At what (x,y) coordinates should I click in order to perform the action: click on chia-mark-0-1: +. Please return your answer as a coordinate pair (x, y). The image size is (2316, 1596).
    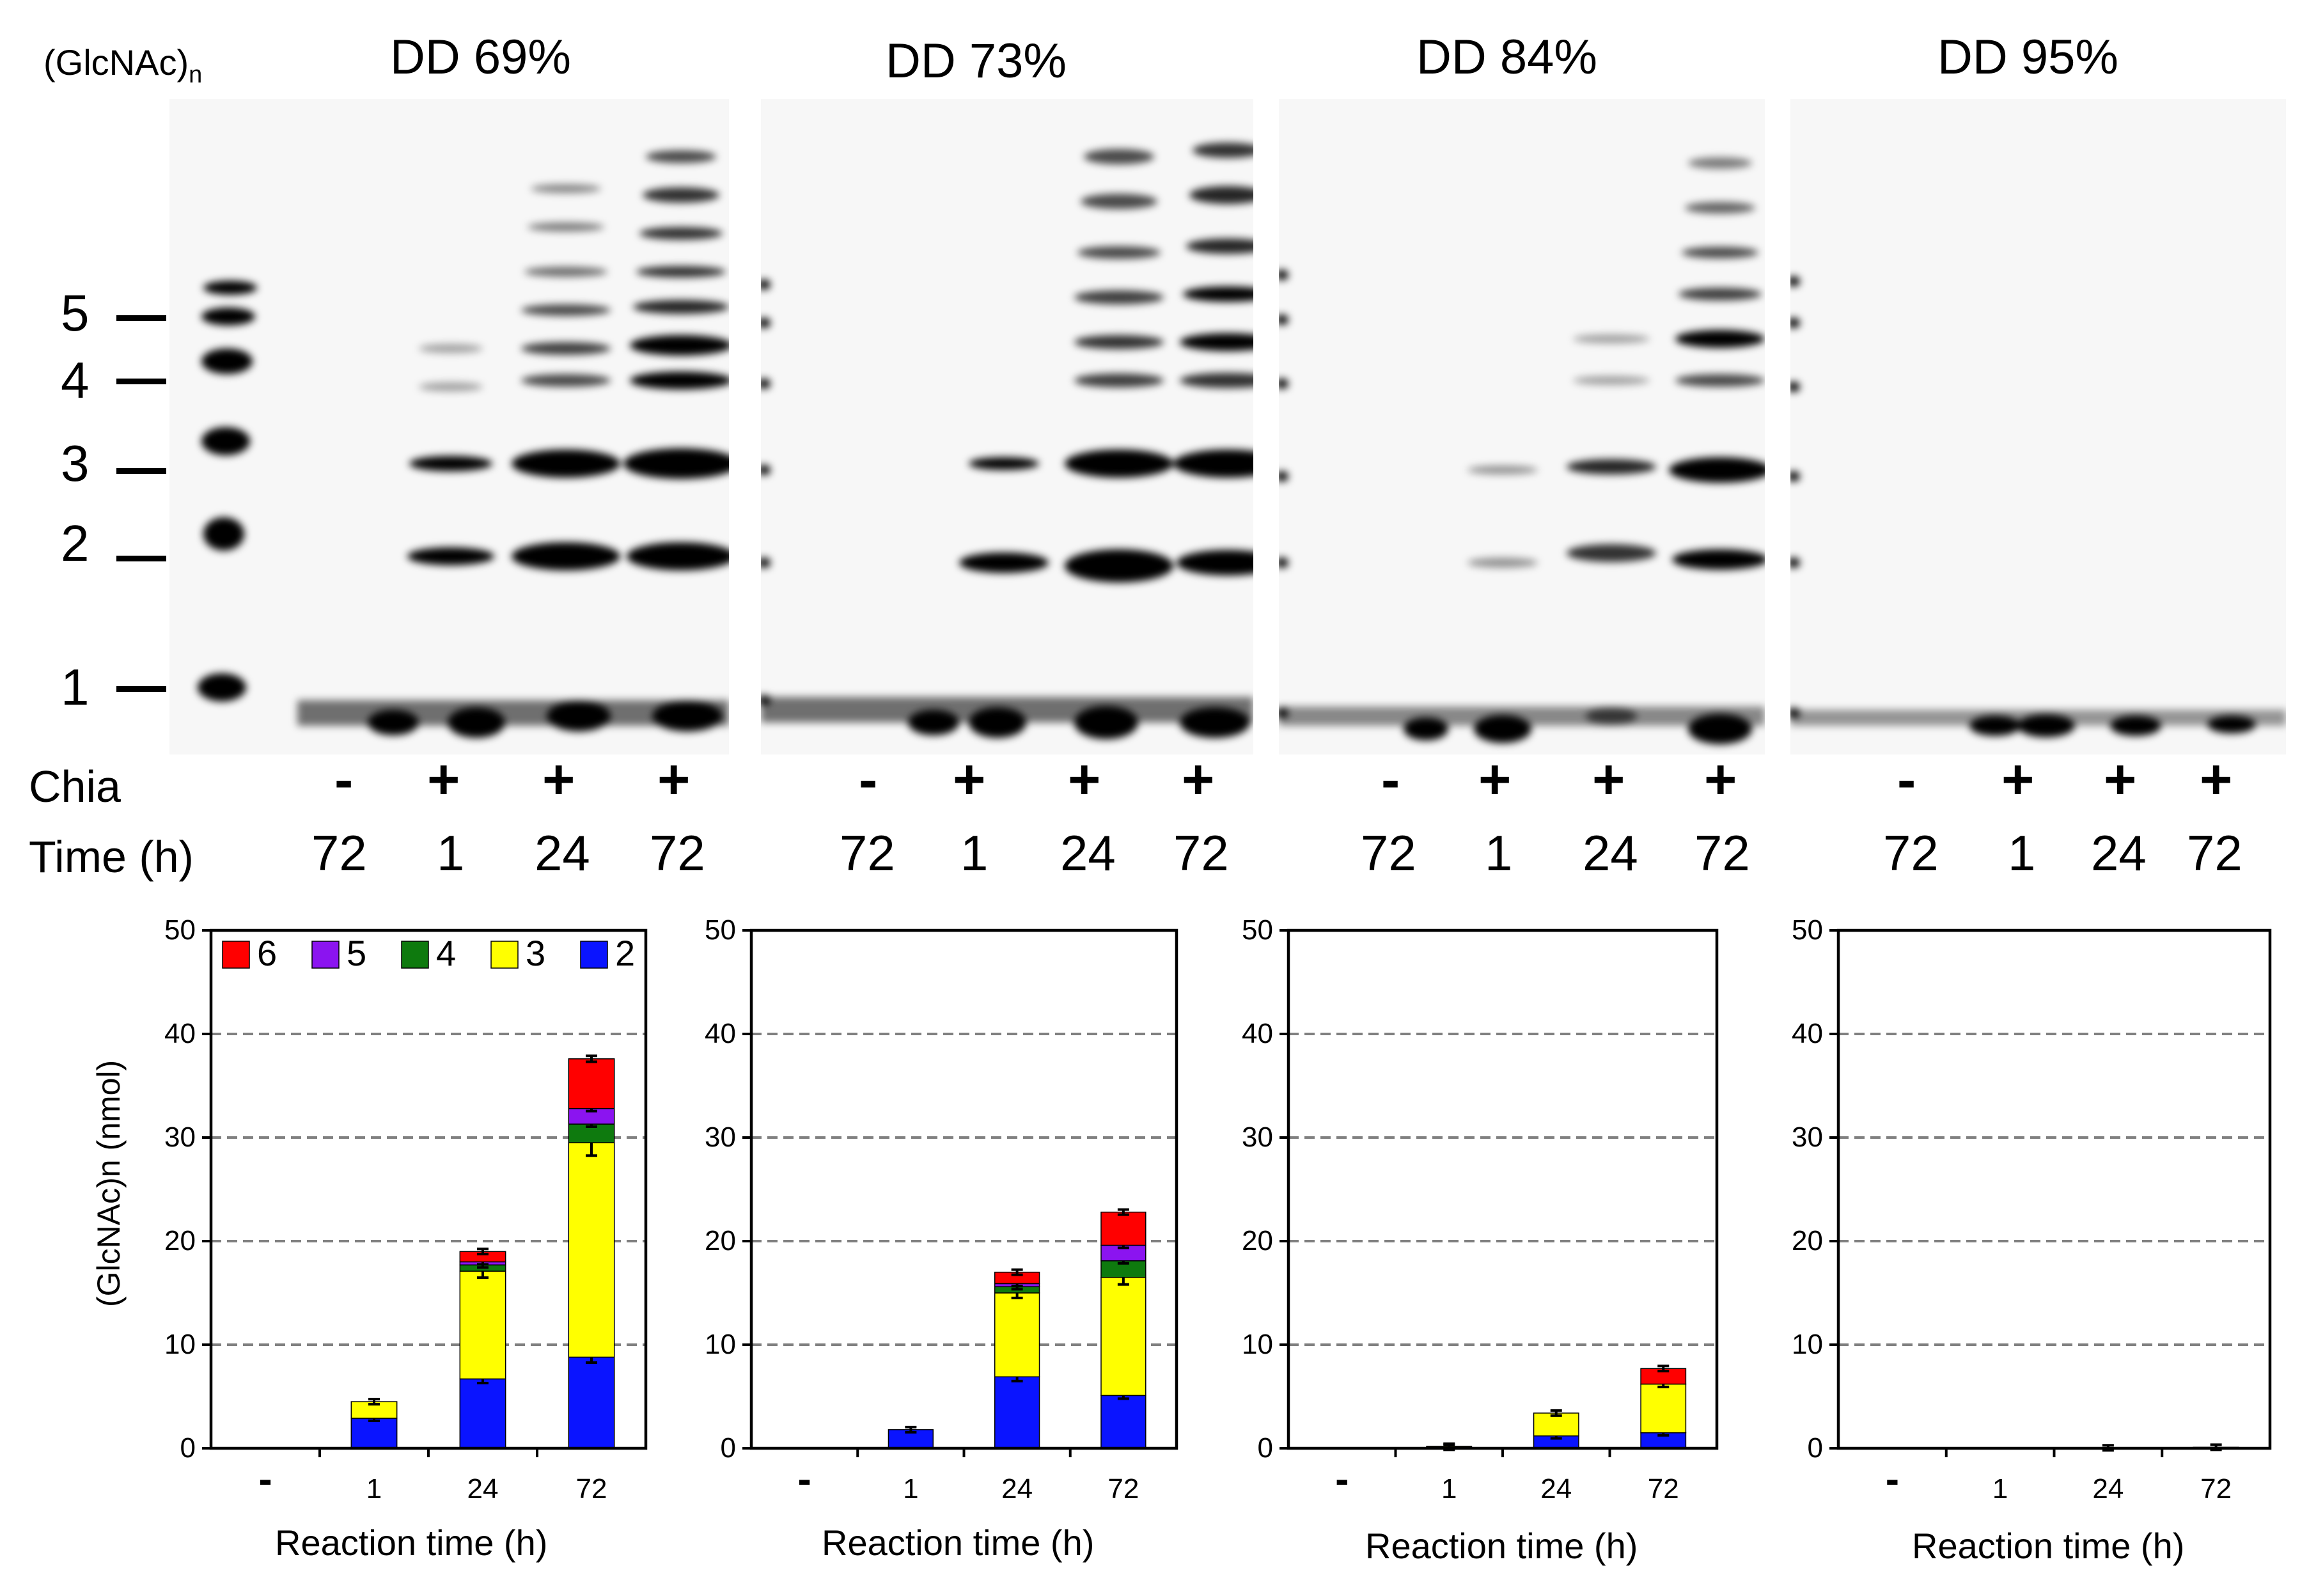
    Looking at the image, I should click on (444, 779).